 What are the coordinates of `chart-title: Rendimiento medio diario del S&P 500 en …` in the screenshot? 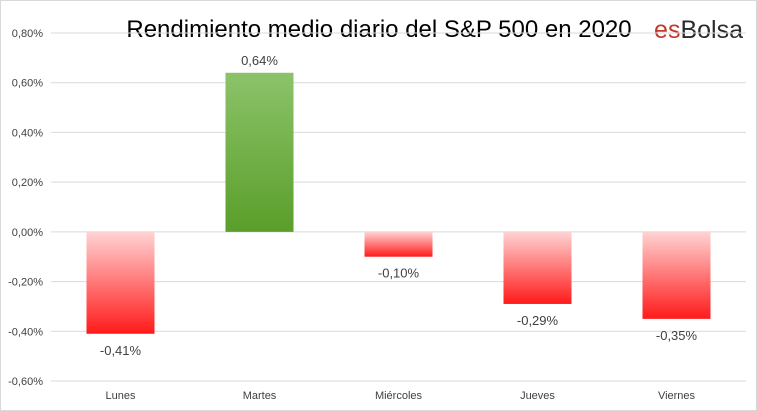 It's located at (378, 29).